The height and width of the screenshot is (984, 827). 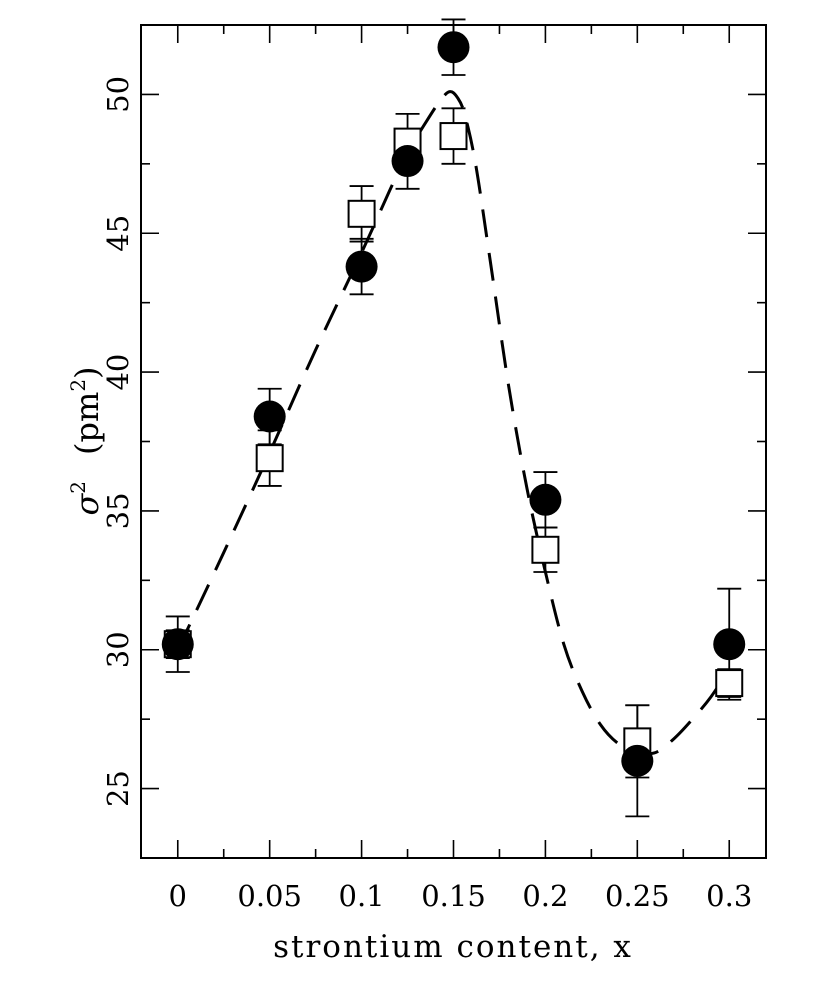 I want to click on y-tick-label: 50, so click(x=118, y=94).